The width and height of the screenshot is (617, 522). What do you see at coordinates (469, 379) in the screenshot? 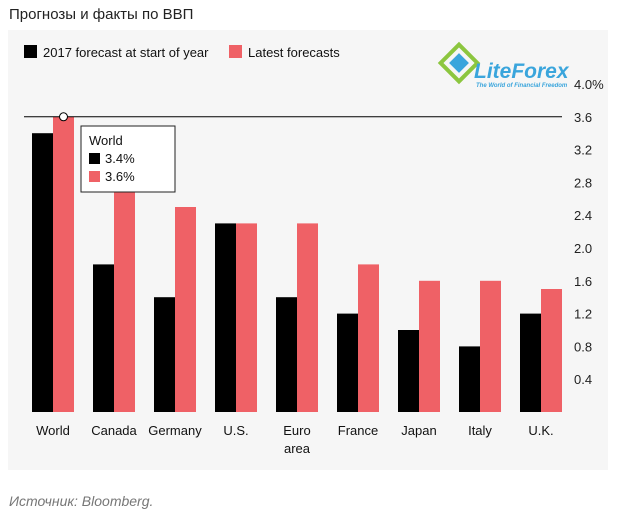
I see `bar-forecast-2017-italy` at bounding box center [469, 379].